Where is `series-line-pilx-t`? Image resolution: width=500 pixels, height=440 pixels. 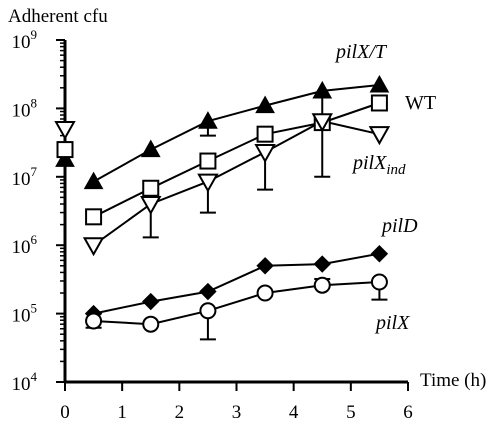 series-line-pilx-t is located at coordinates (236, 133).